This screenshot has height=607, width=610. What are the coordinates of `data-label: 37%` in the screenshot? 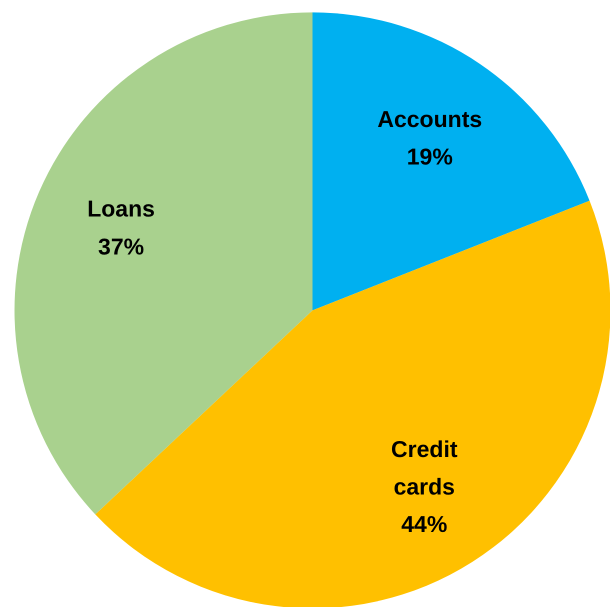 It's located at (121, 246).